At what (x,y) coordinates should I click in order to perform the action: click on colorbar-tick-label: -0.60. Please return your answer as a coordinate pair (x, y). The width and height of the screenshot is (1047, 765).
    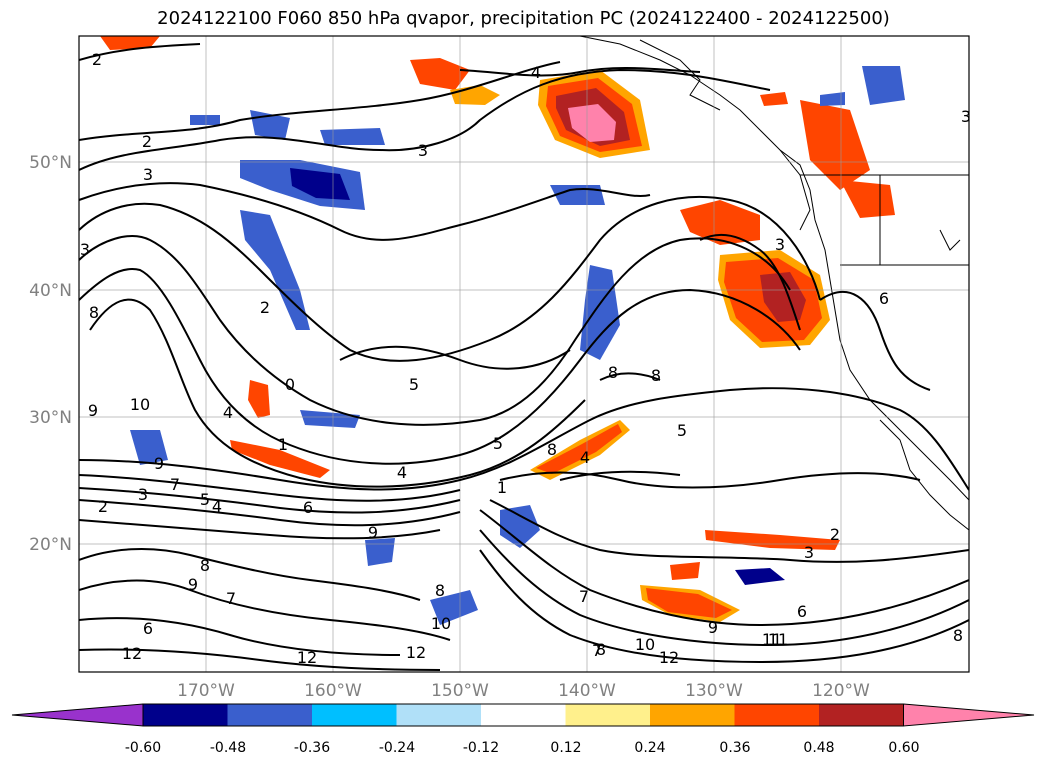
    Looking at the image, I should click on (143, 748).